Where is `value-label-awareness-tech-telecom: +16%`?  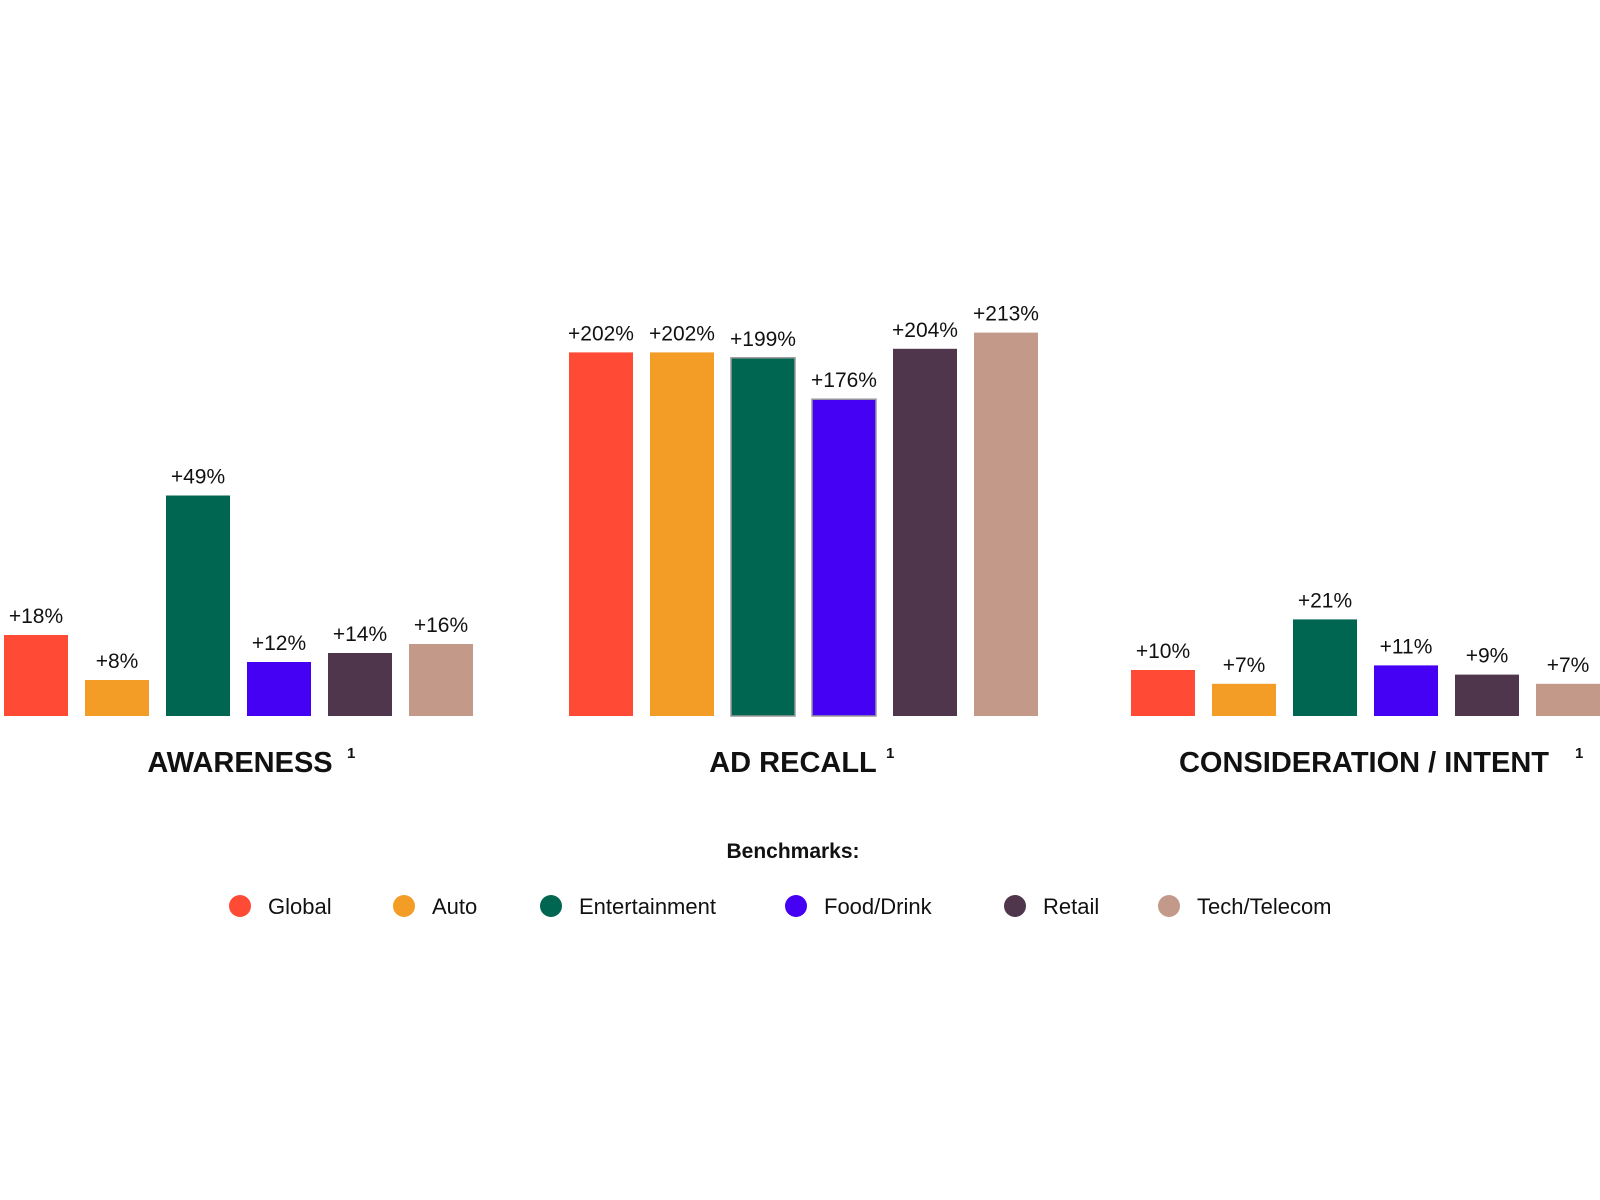 value-label-awareness-tech-telecom: +16% is located at coordinates (441, 625).